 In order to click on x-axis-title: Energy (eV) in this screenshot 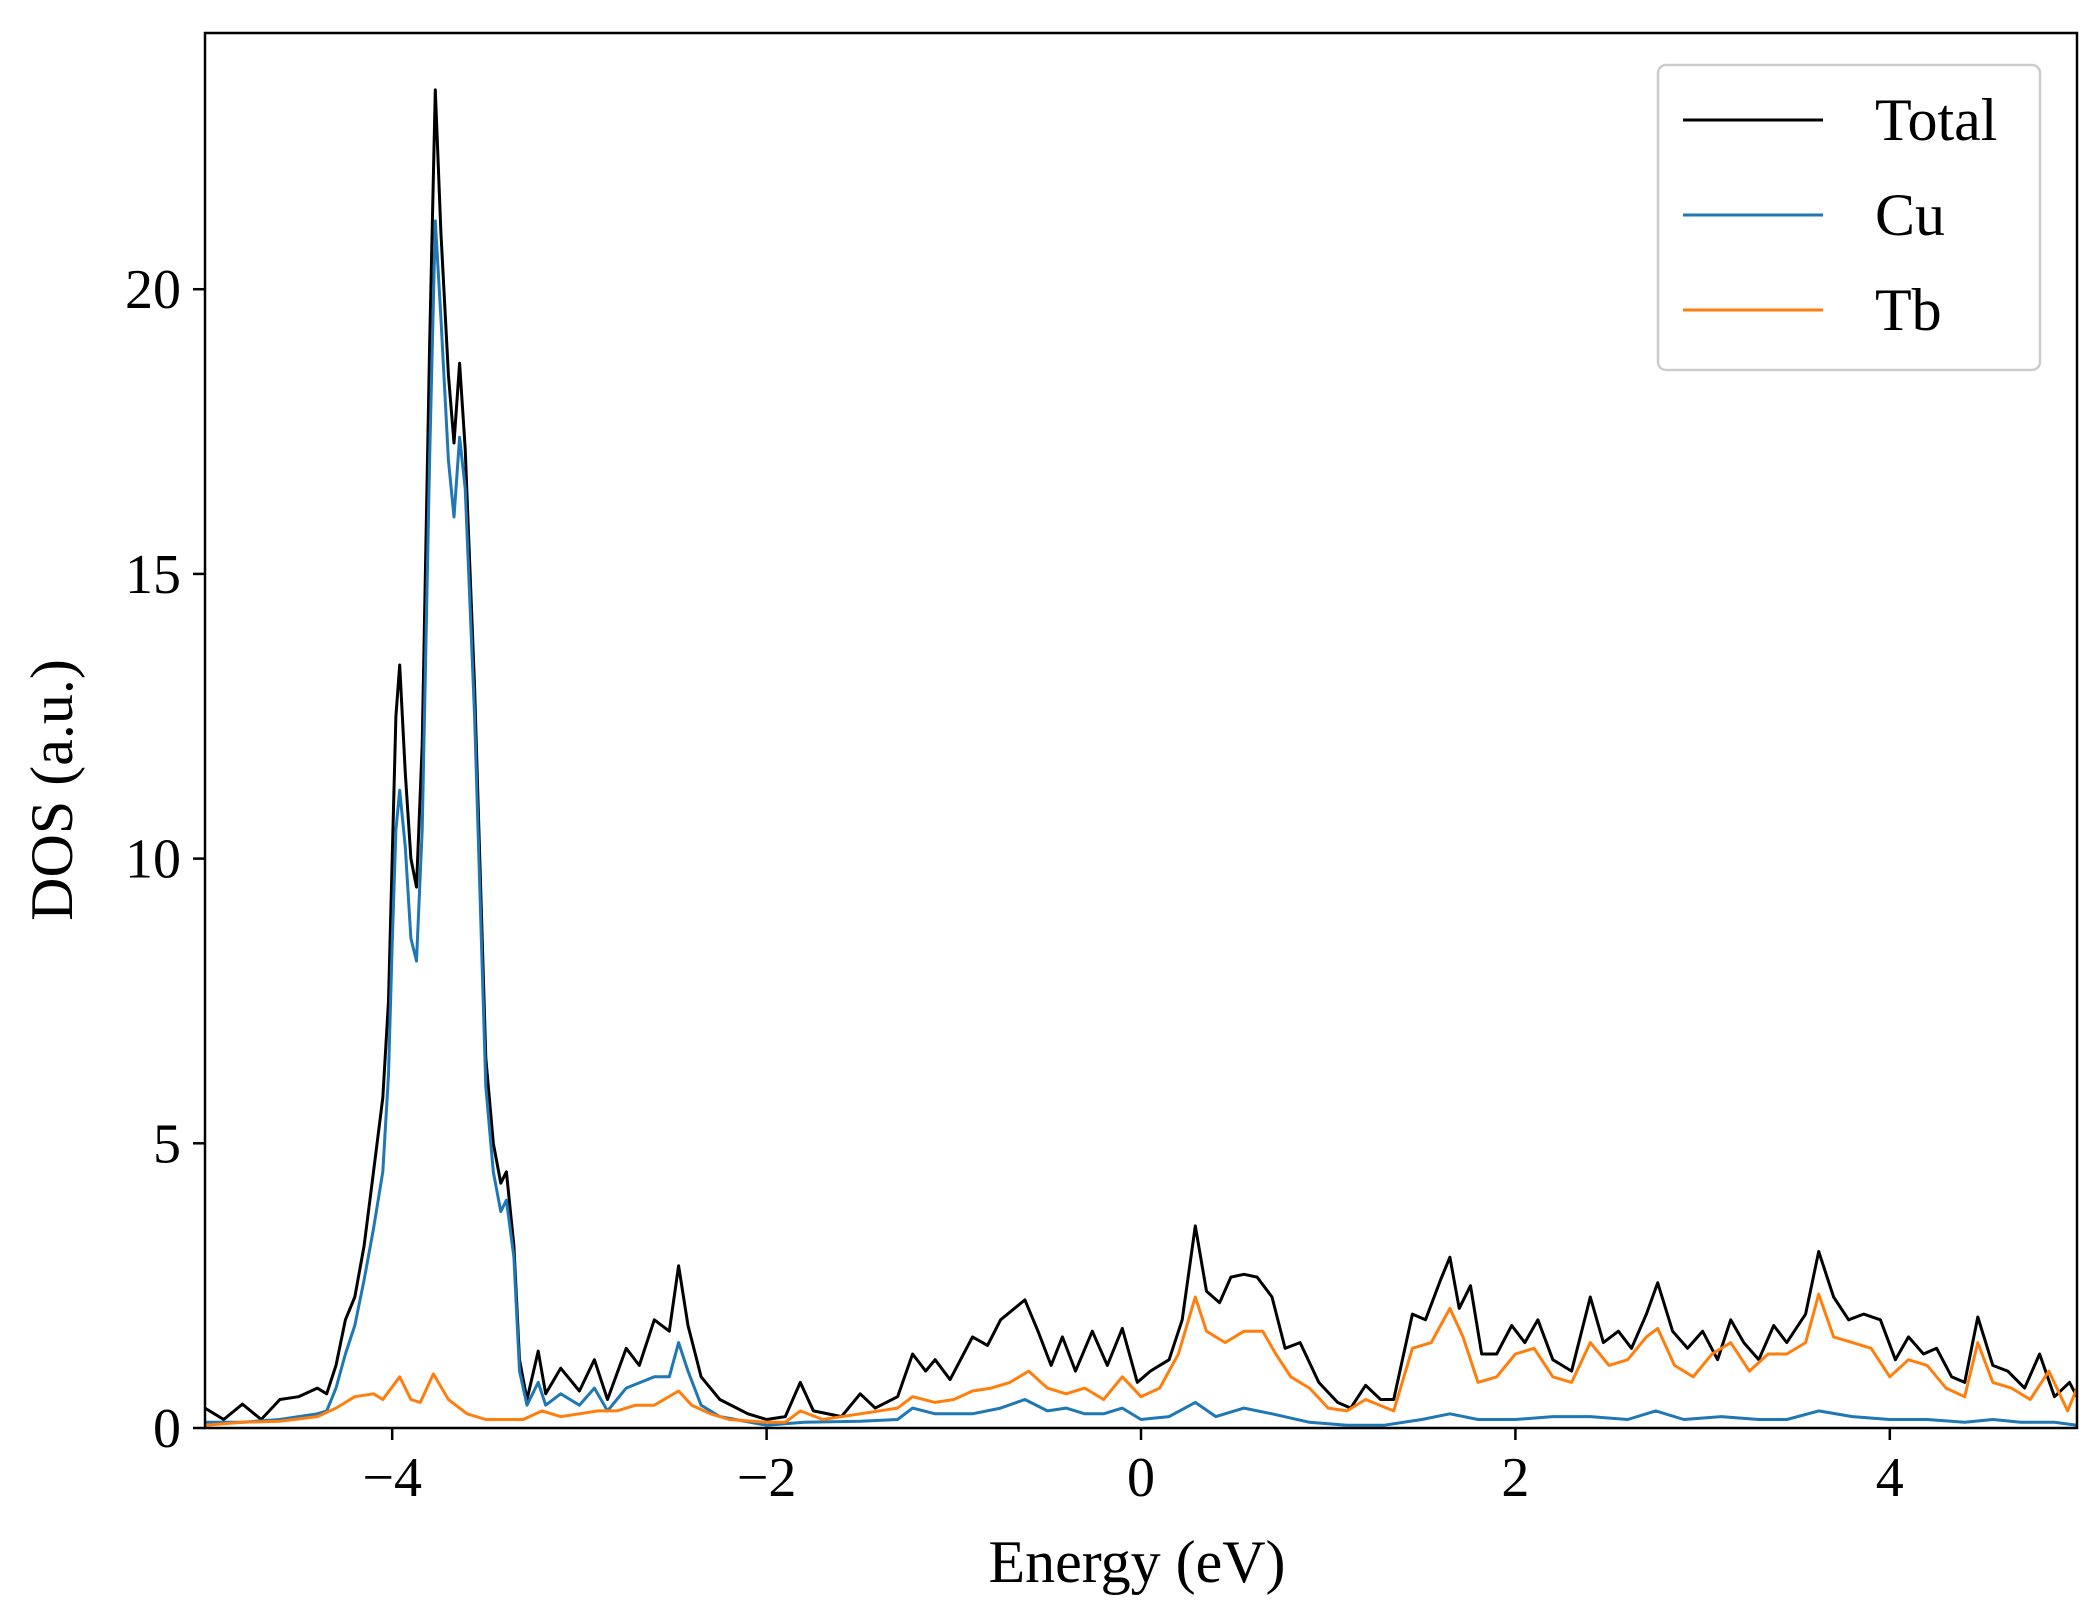, I will do `click(1136, 1562)`.